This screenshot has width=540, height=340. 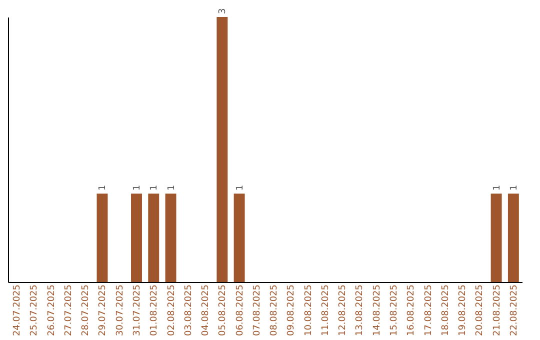 I want to click on data-label: 3, so click(x=223, y=11).